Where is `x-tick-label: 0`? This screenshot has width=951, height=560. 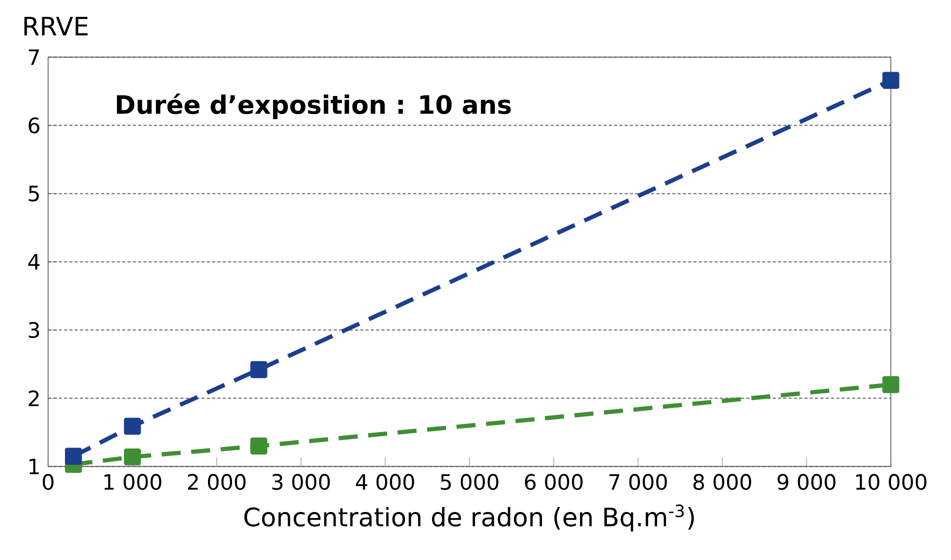
x-tick-label: 0 is located at coordinates (48, 482).